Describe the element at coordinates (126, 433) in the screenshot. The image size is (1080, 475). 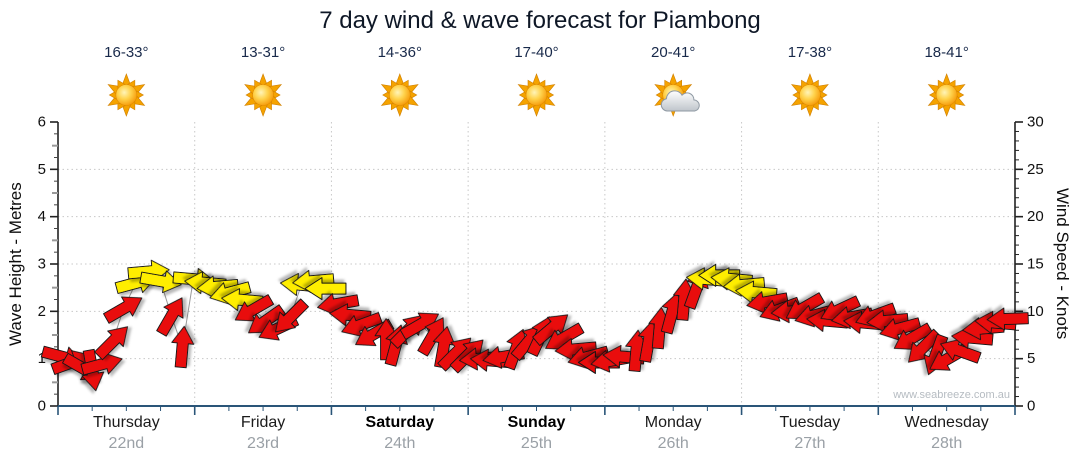
I see `day-label-thursday: Thursday 22nd` at that location.